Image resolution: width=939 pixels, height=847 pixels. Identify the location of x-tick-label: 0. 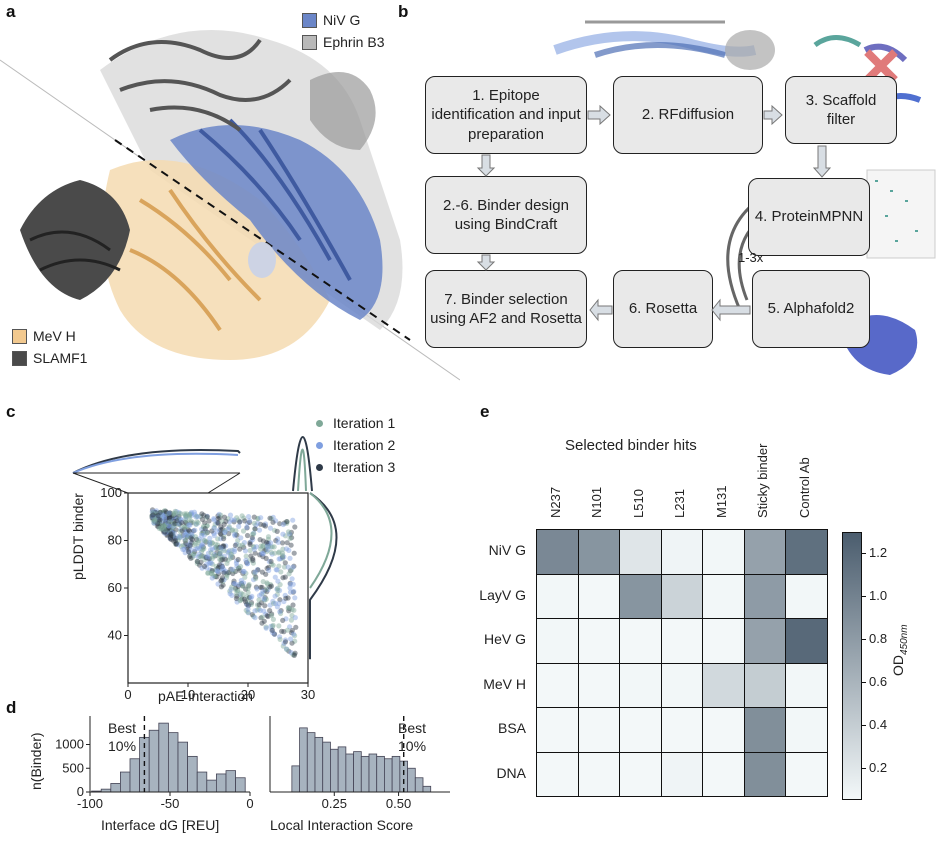
(127, 694).